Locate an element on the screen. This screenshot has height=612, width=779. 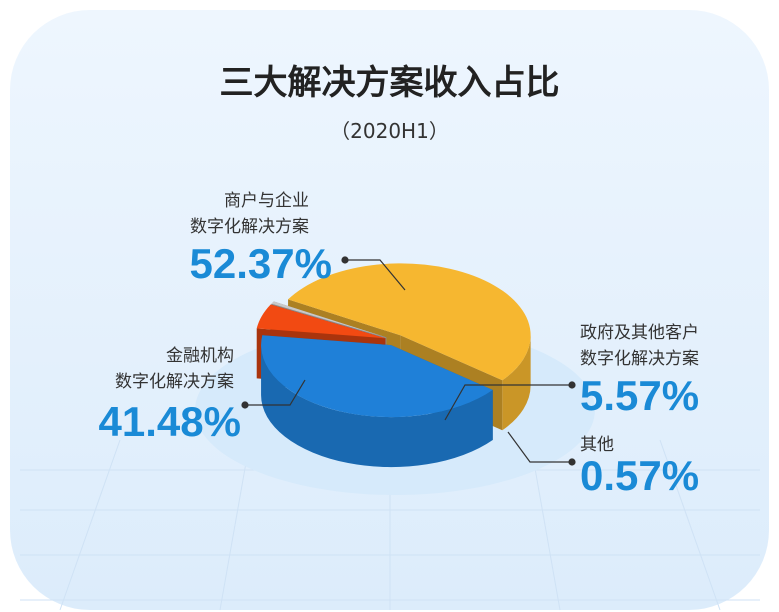
slice-label: 金融机构 数字化解决方案 is located at coordinates (174, 369).